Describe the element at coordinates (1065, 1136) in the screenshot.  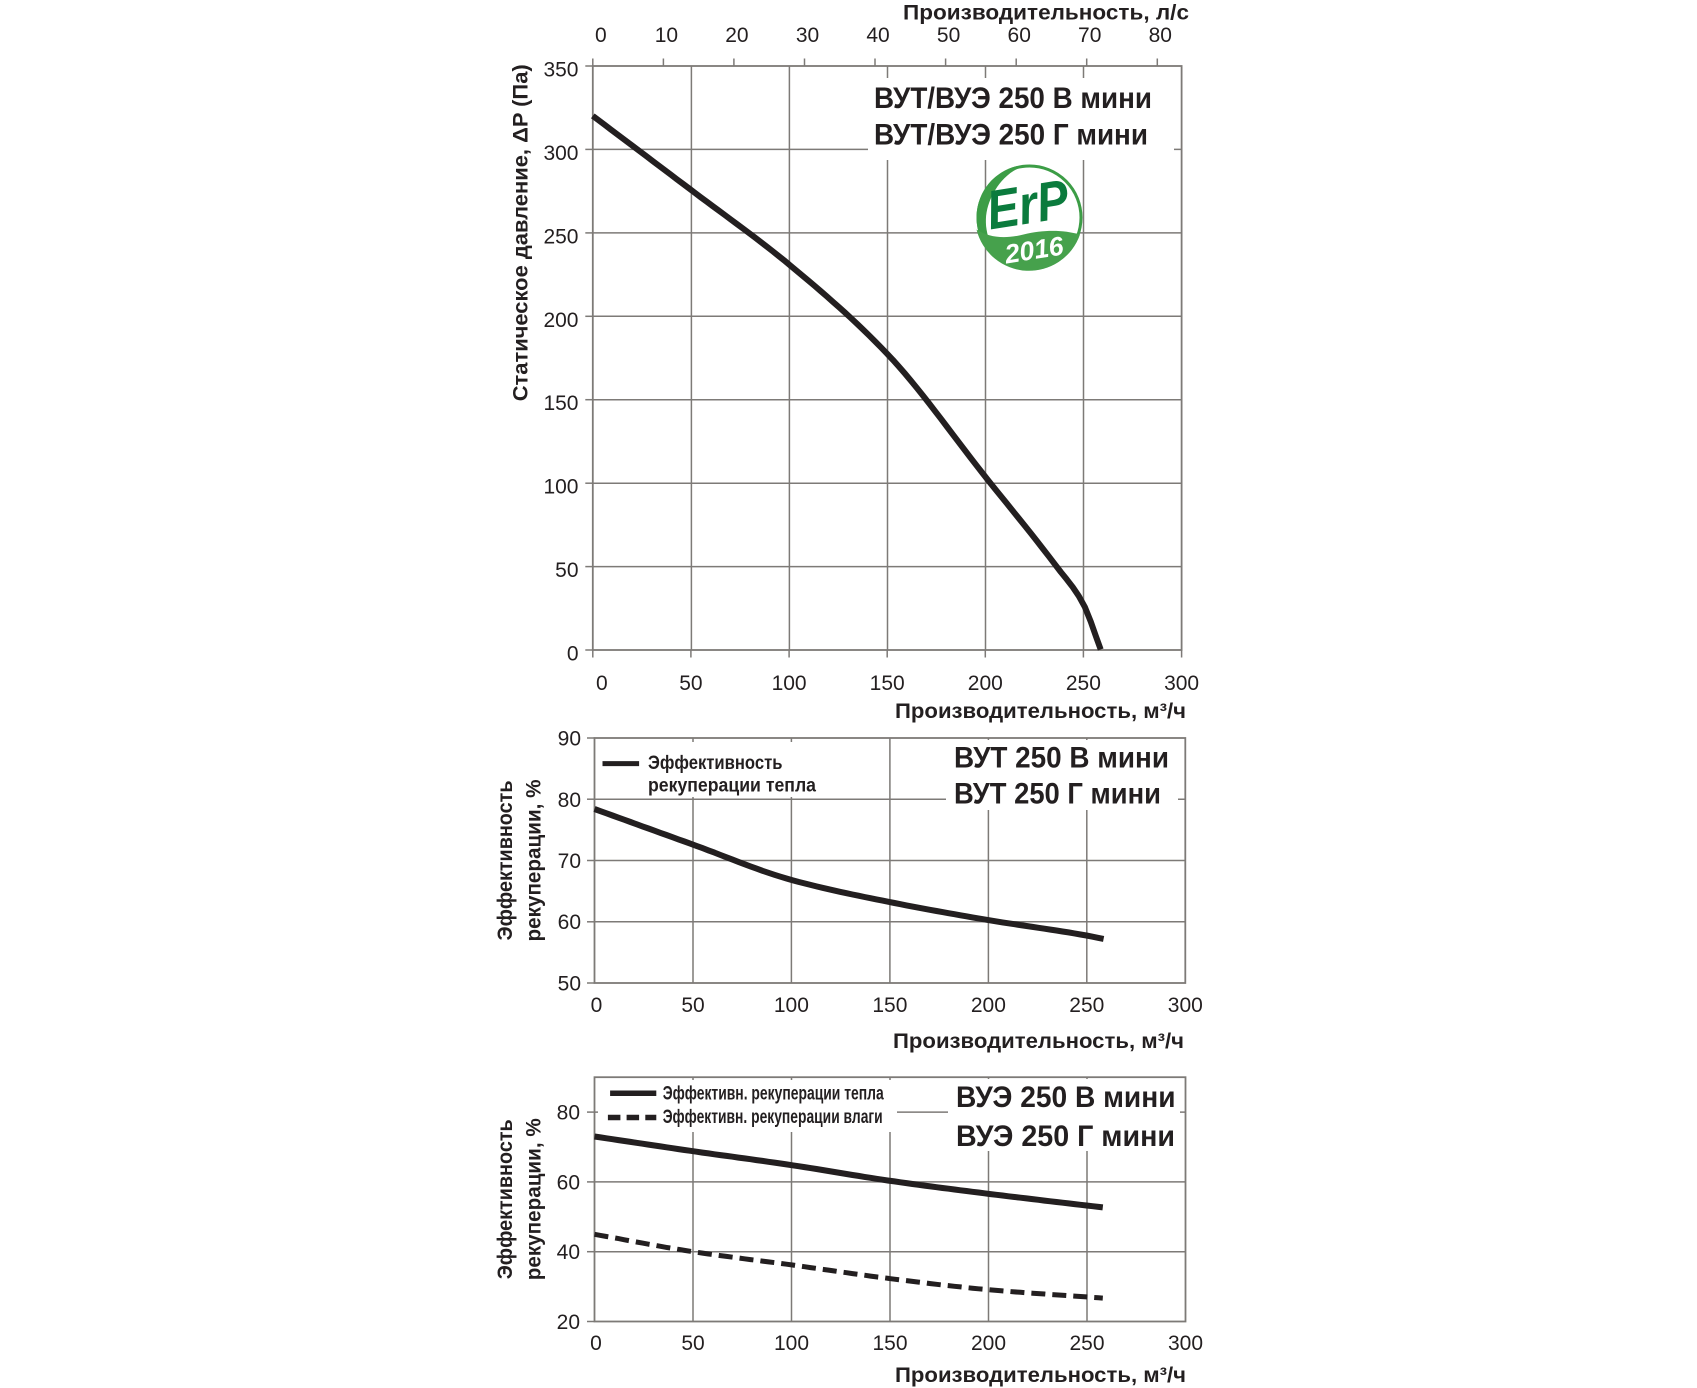
I see `svg-text: ВУЭ 250 Г мини` at that location.